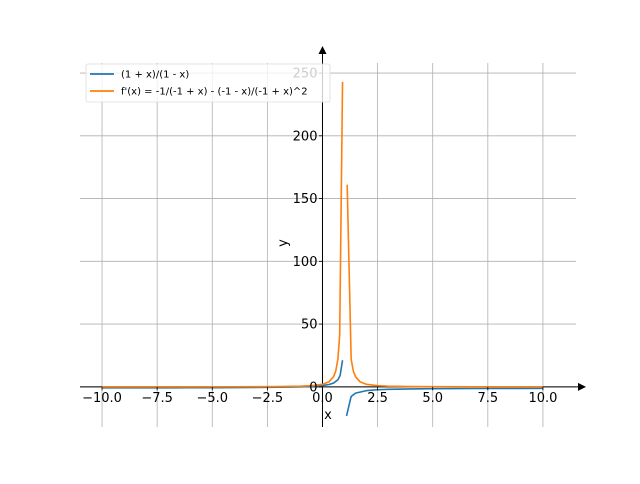 Image resolution: width=640 pixels, height=484 pixels. Describe the element at coordinates (377, 398) in the screenshot. I see `x-tick-label: 2.5` at that location.